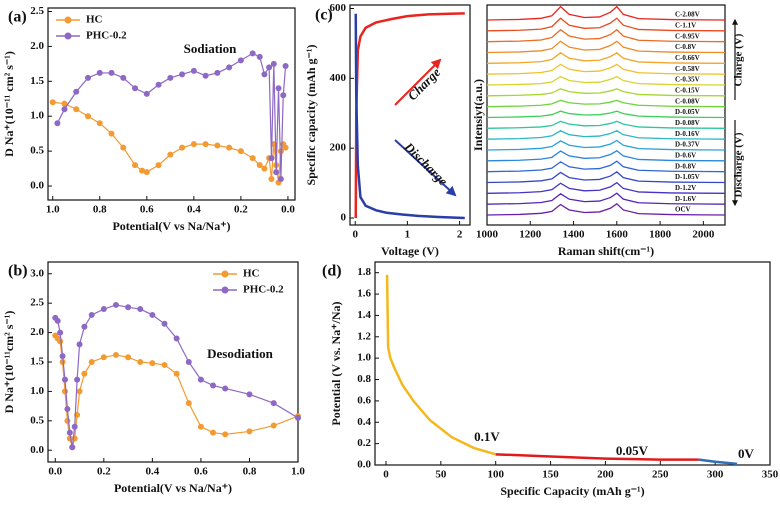  Describe the element at coordinates (572, 491) in the screenshot. I see `x-axis-label: Specific Capacity (mAh g⁻¹)` at that location.